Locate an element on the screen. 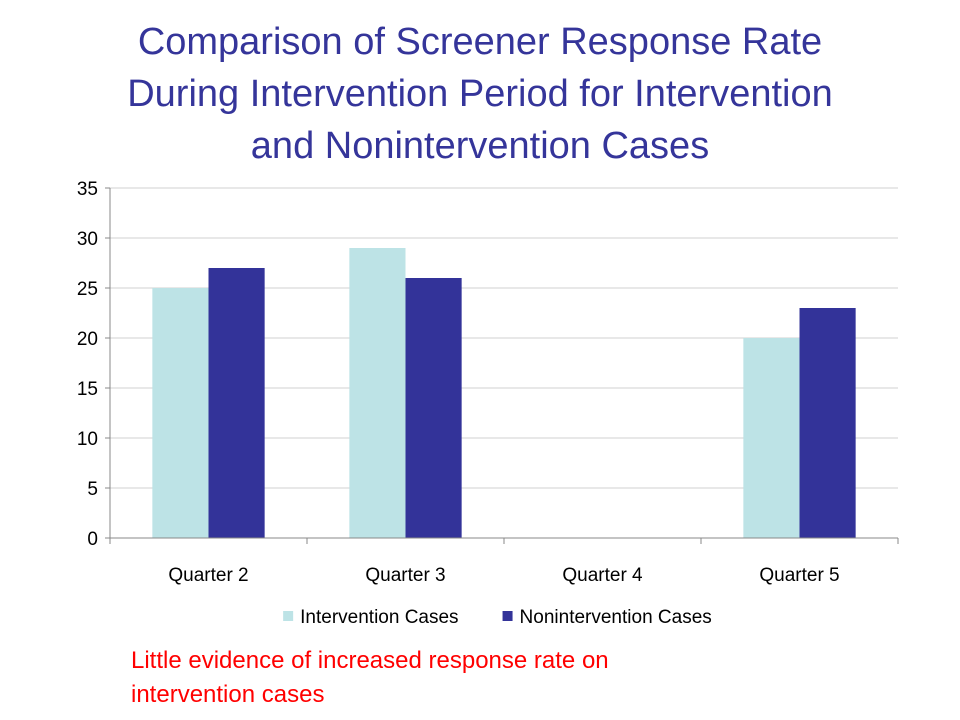  y-tick-label: 10 is located at coordinates (87, 439).